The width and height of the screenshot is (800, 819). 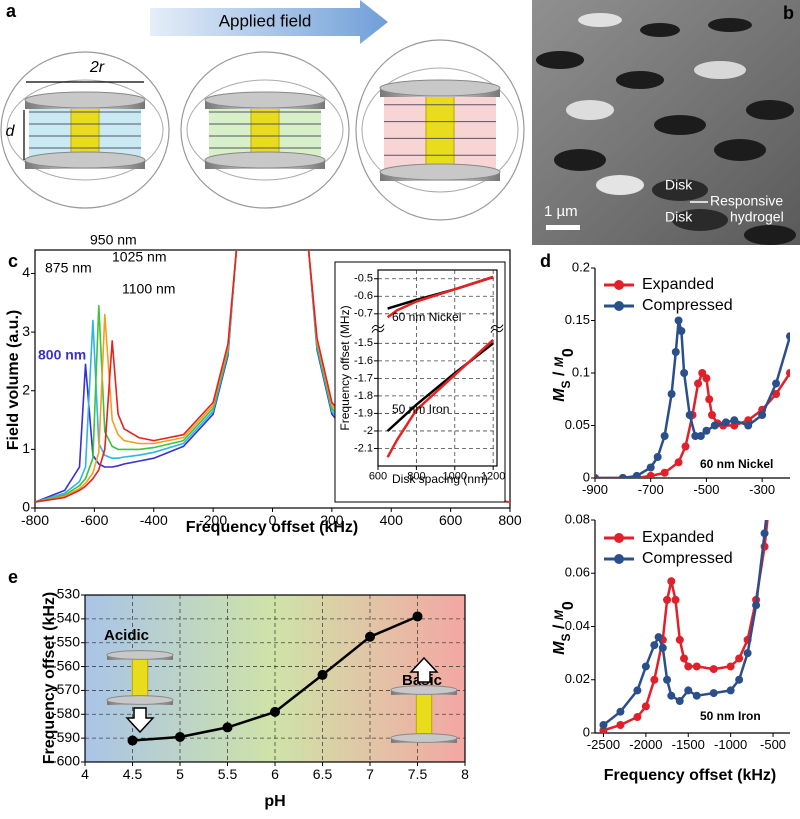 What do you see at coordinates (440, 479) in the screenshot?
I see `x-axis-label: Disk spacing (nm)` at bounding box center [440, 479].